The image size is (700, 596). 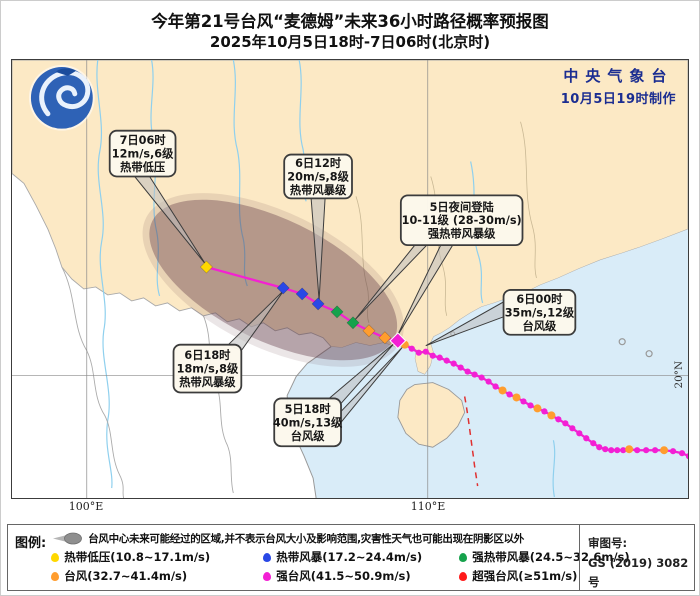 What do you see at coordinates (462, 234) in the screenshot?
I see `callout-text-line: 强热带风暴级` at bounding box center [462, 234].